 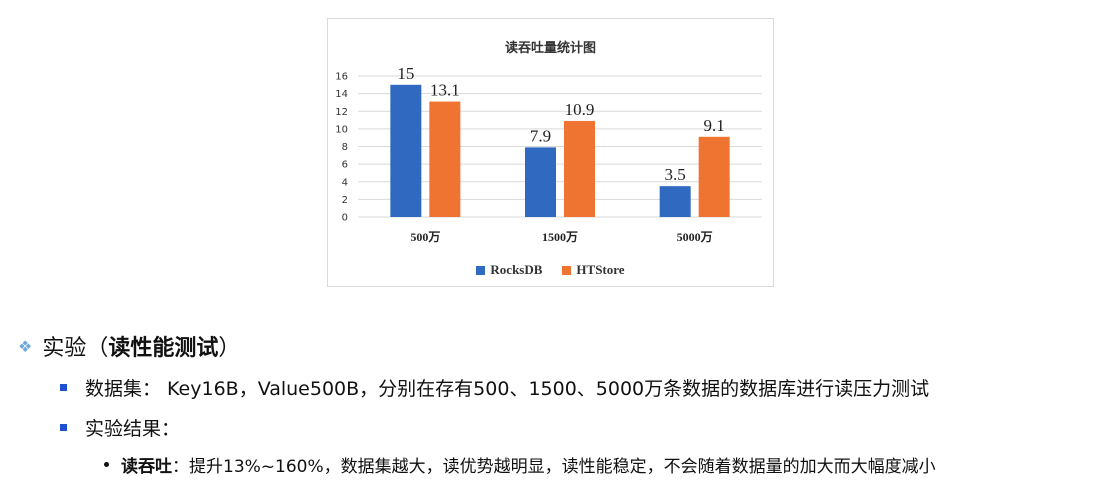 I want to click on heading-suffix: ）, so click(x=229, y=348).